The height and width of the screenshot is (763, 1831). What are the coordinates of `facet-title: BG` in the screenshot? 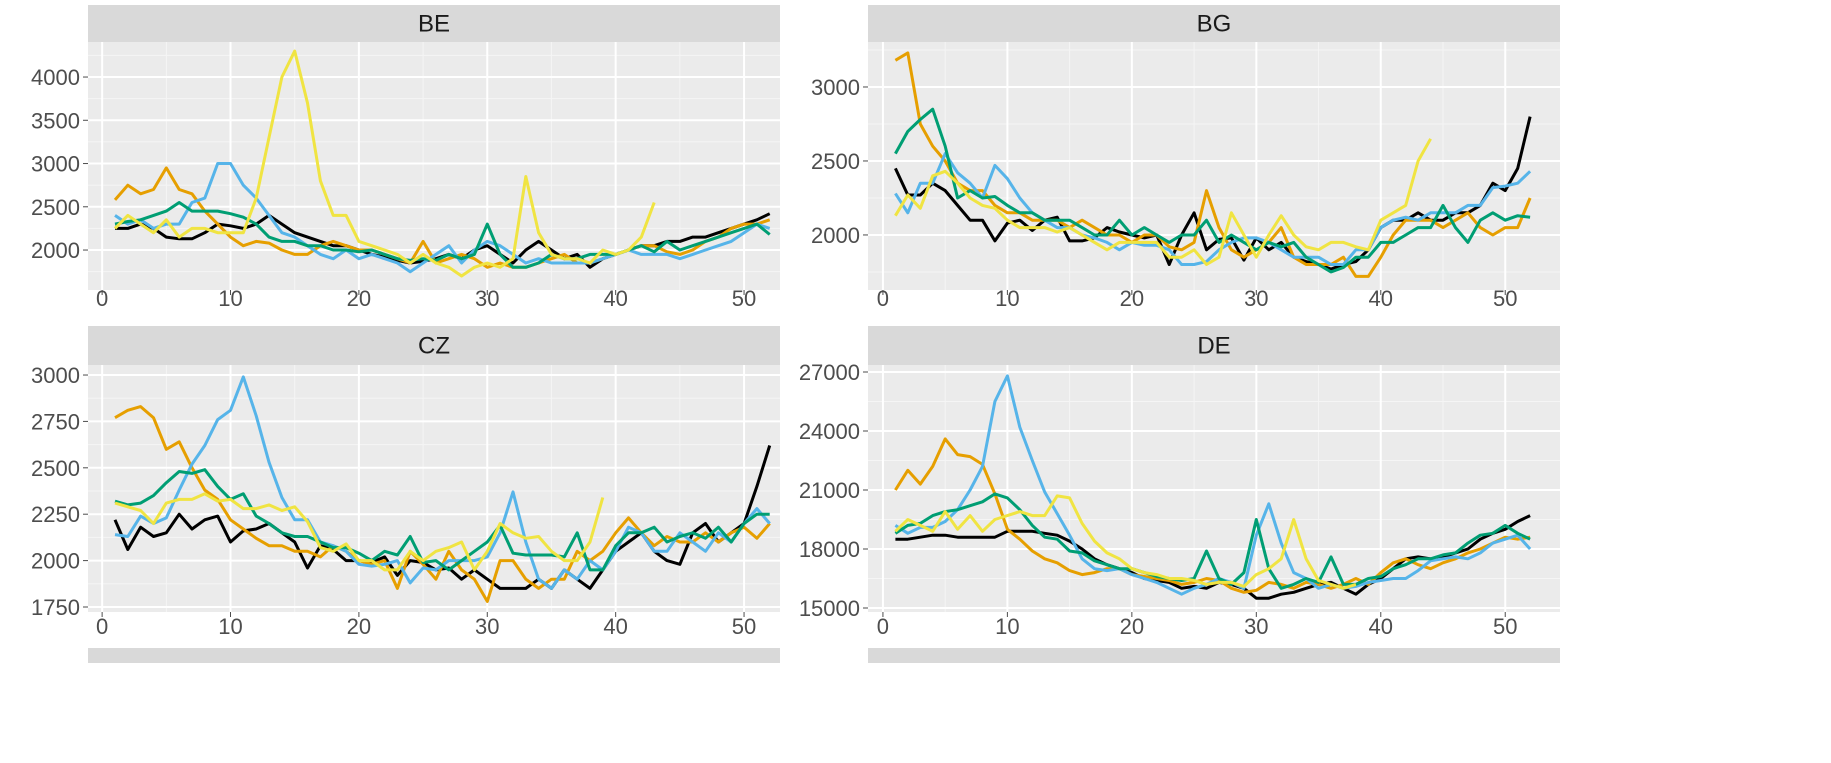 It's located at (1214, 24).